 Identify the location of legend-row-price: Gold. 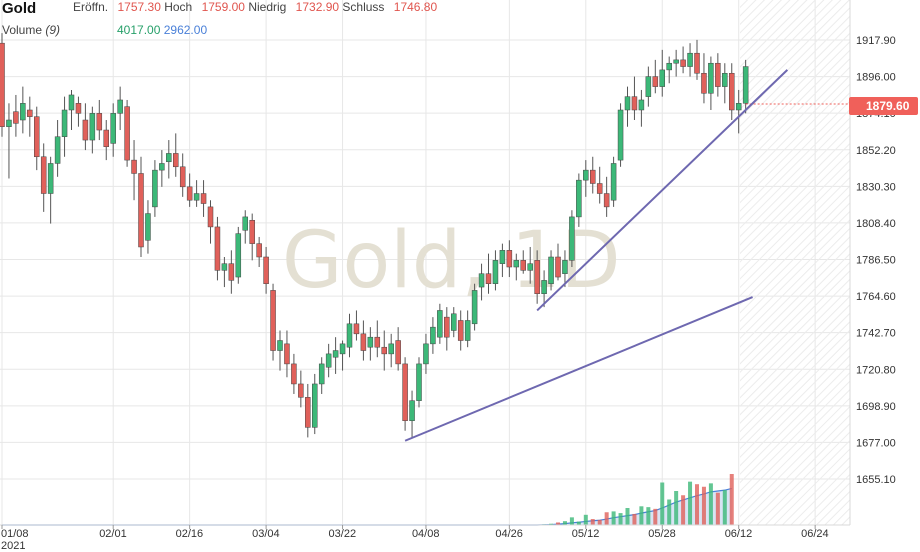
(19, 9).